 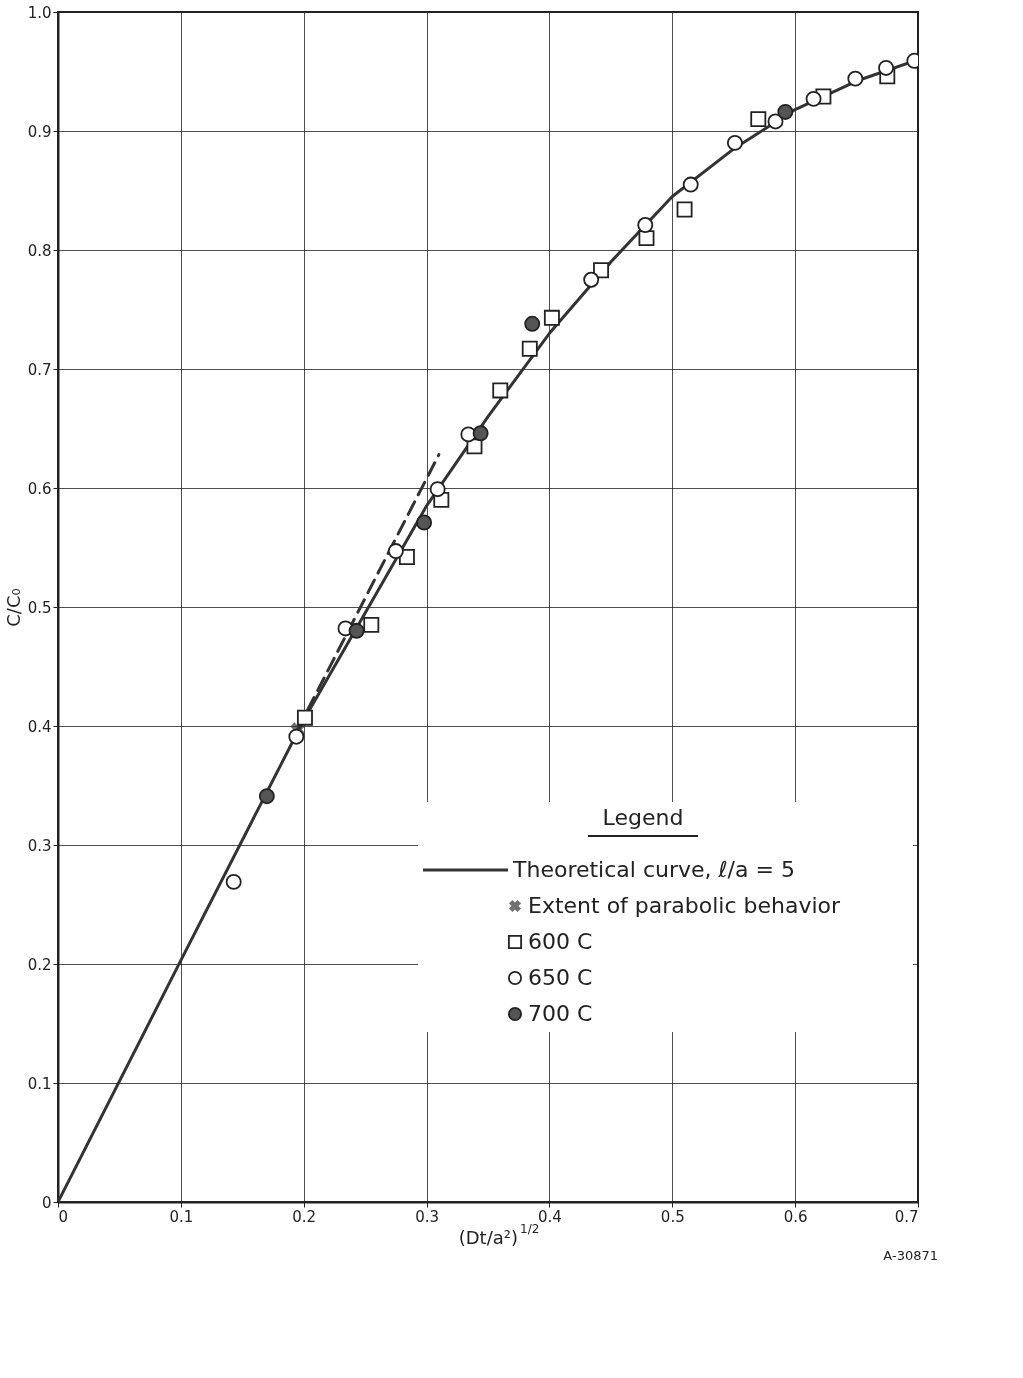 I want to click on x-tick-label: 0.2, so click(x=304, y=1216).